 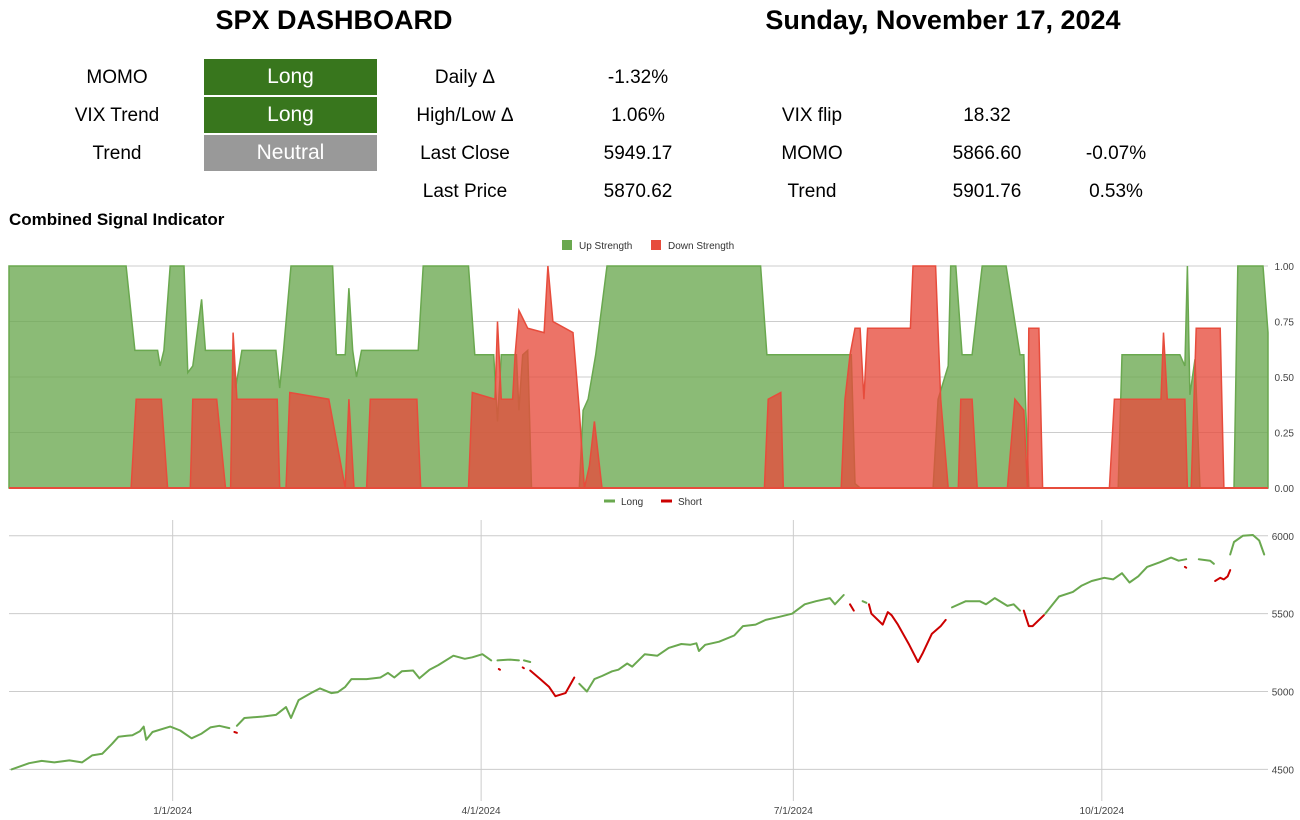 I want to click on x-tick-label: 7/1/2024, so click(x=793, y=811).